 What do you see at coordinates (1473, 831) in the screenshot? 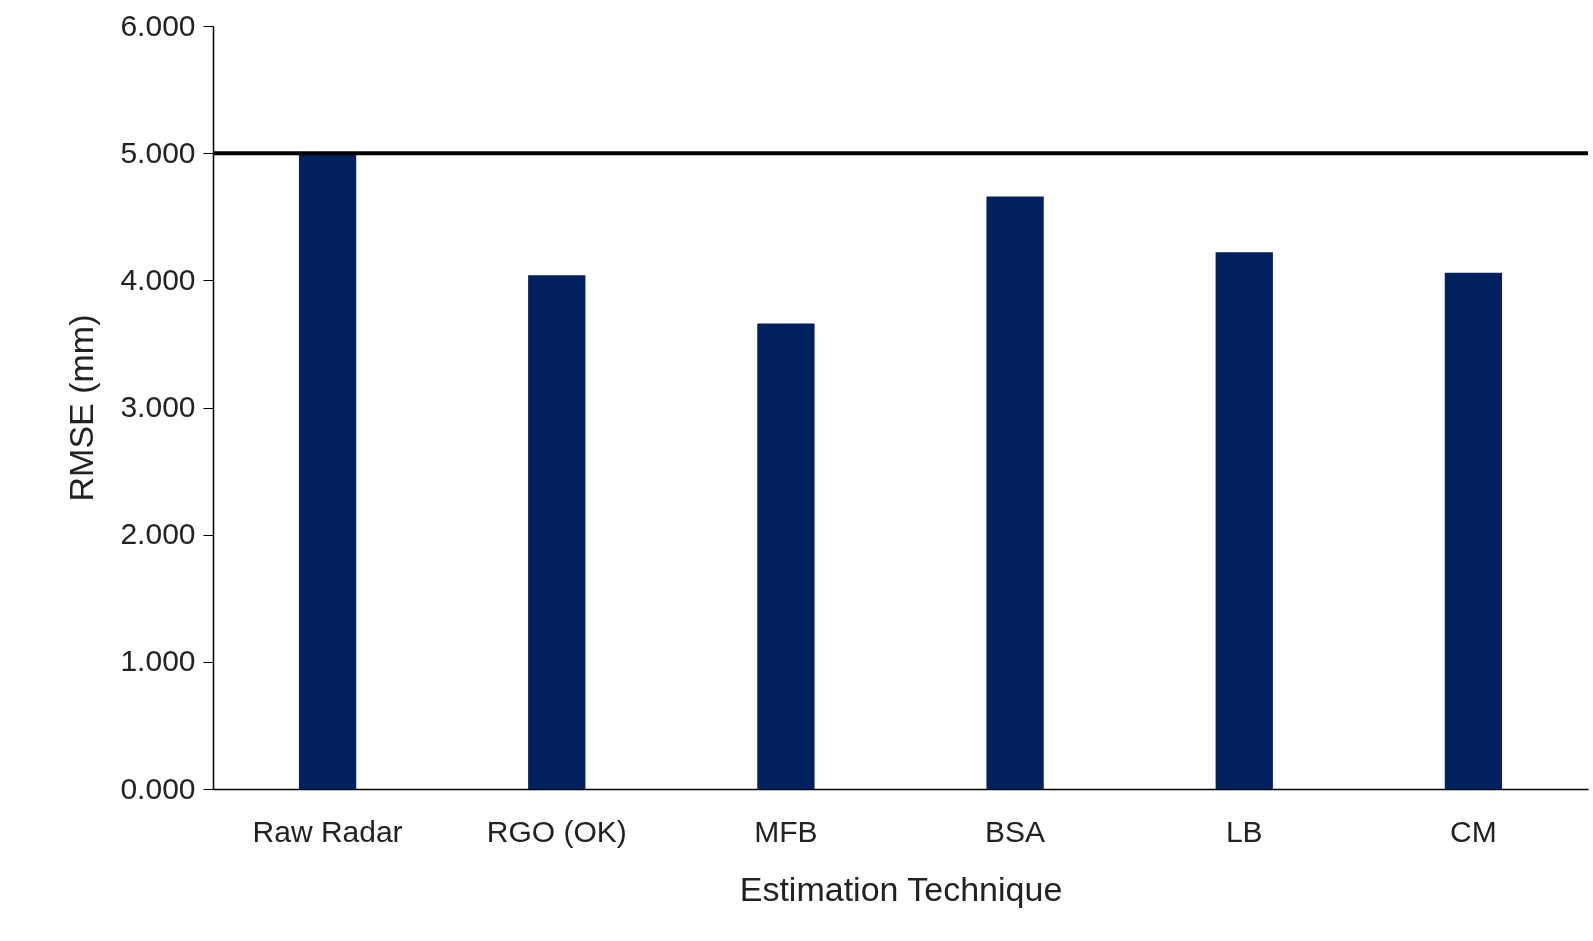
I see `x-tick-label: CM` at bounding box center [1473, 831].